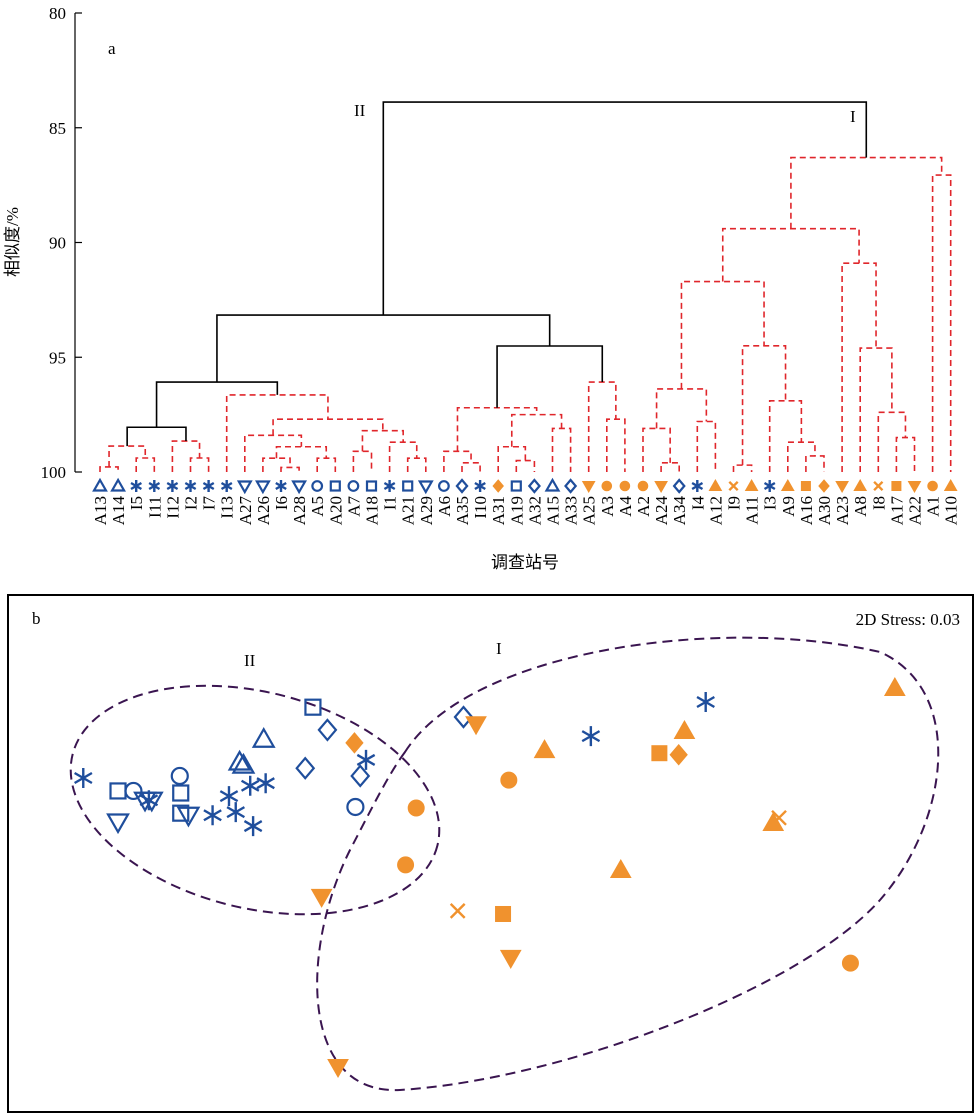 Image resolution: width=978 pixels, height=1116 pixels. Describe the element at coordinates (915, 510) in the screenshot. I see `leaf-label: A22` at that location.